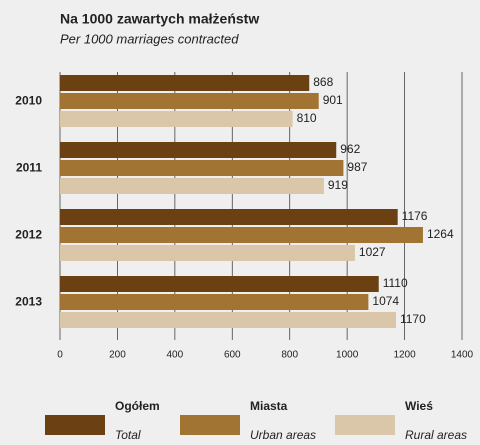  Describe the element at coordinates (307, 118) in the screenshot. I see `value-label: 810` at that location.